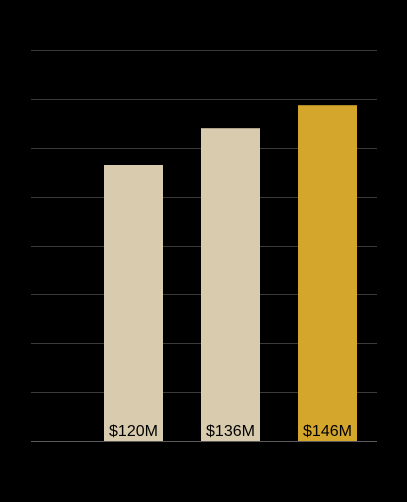  I want to click on bar-value-label-1: $120M, so click(133, 431).